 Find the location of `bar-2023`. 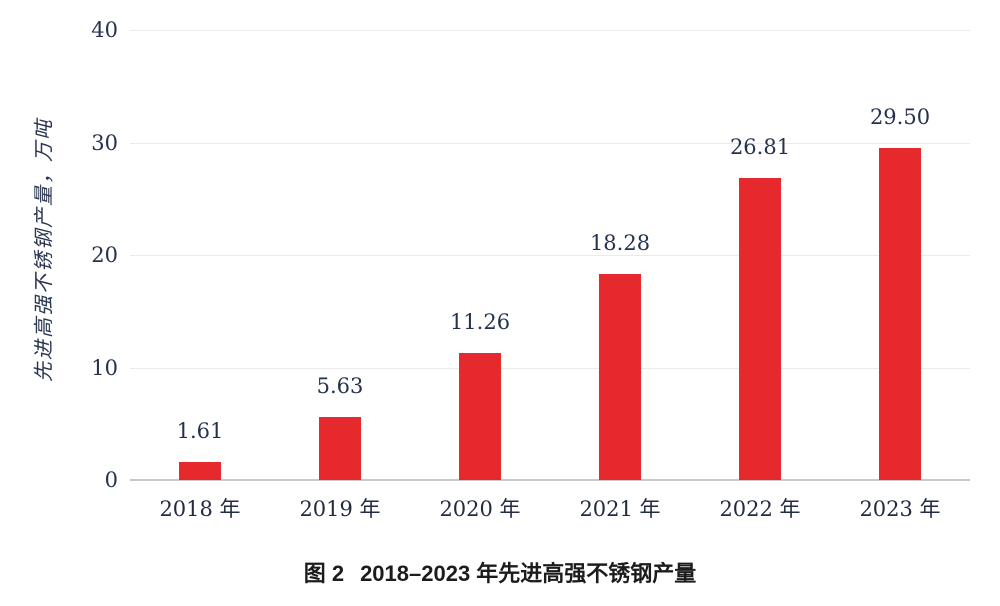

bar-2023 is located at coordinates (900, 314).